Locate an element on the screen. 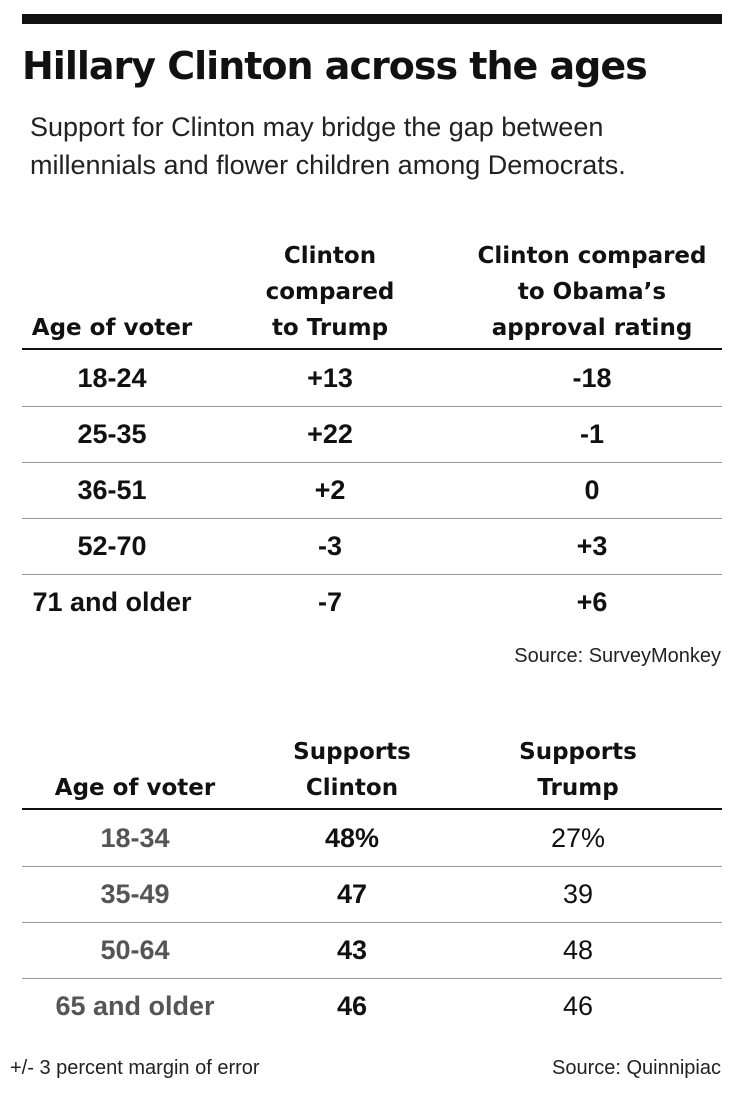 This screenshot has width=748, height=1116. cell-supports-clinton: 43 is located at coordinates (352, 950).